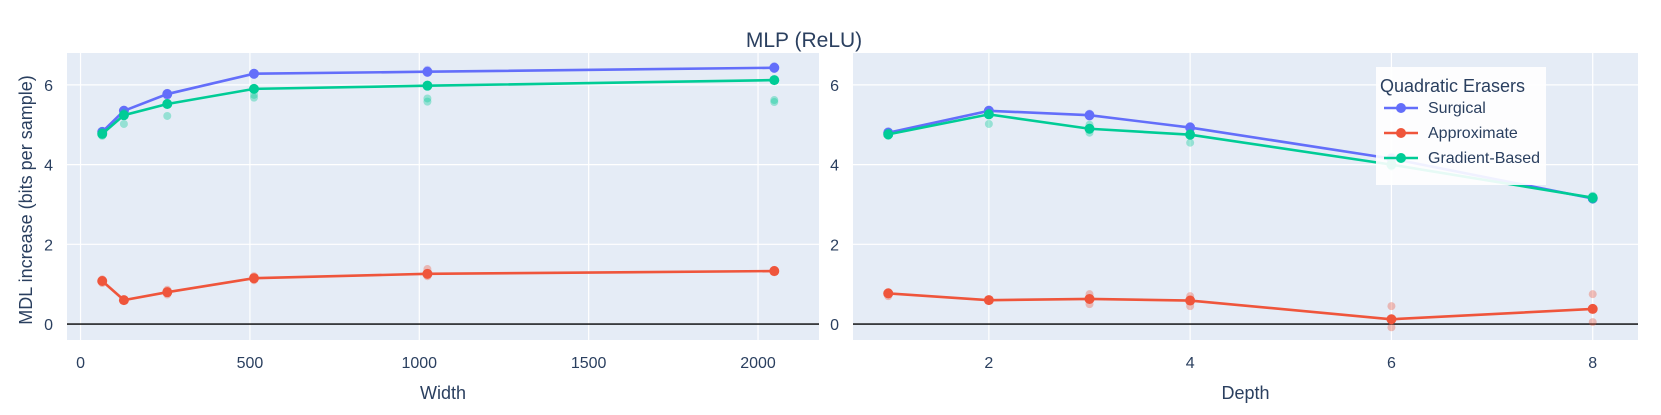 This screenshot has width=1661, height=415. Describe the element at coordinates (419, 363) in the screenshot. I see `x-tick-label: 1000` at that location.